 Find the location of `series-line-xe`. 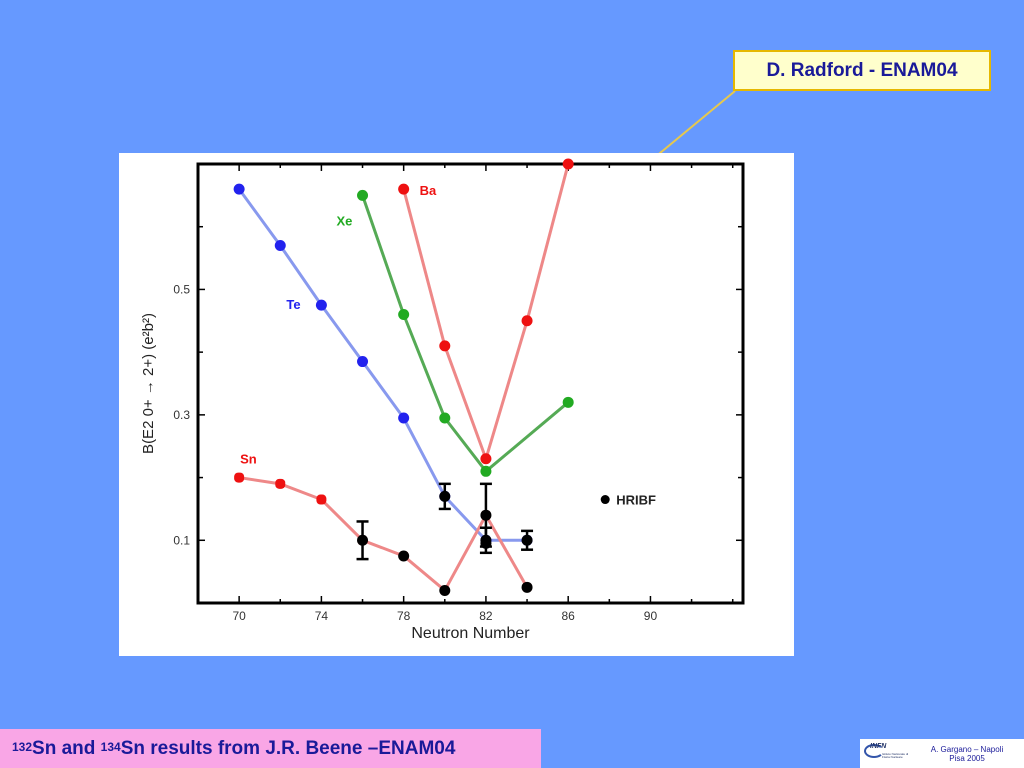

series-line-xe is located at coordinates (465, 334).